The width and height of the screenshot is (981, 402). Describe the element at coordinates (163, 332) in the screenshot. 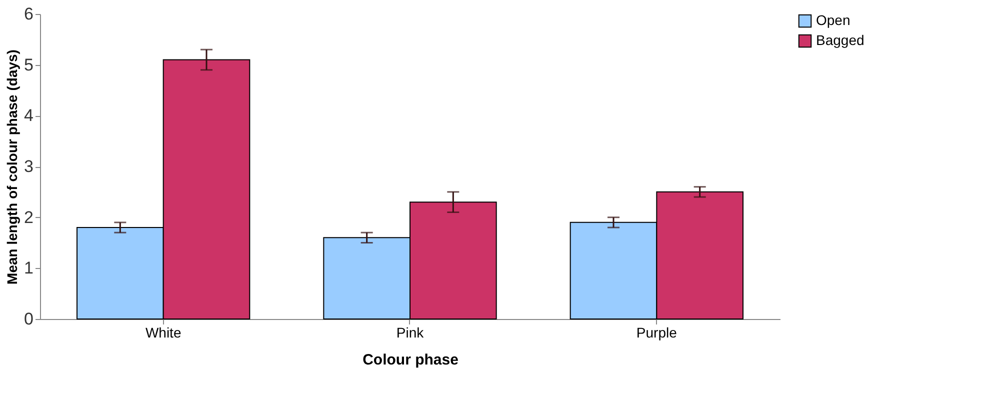

I see `x-tick-label: White` at that location.